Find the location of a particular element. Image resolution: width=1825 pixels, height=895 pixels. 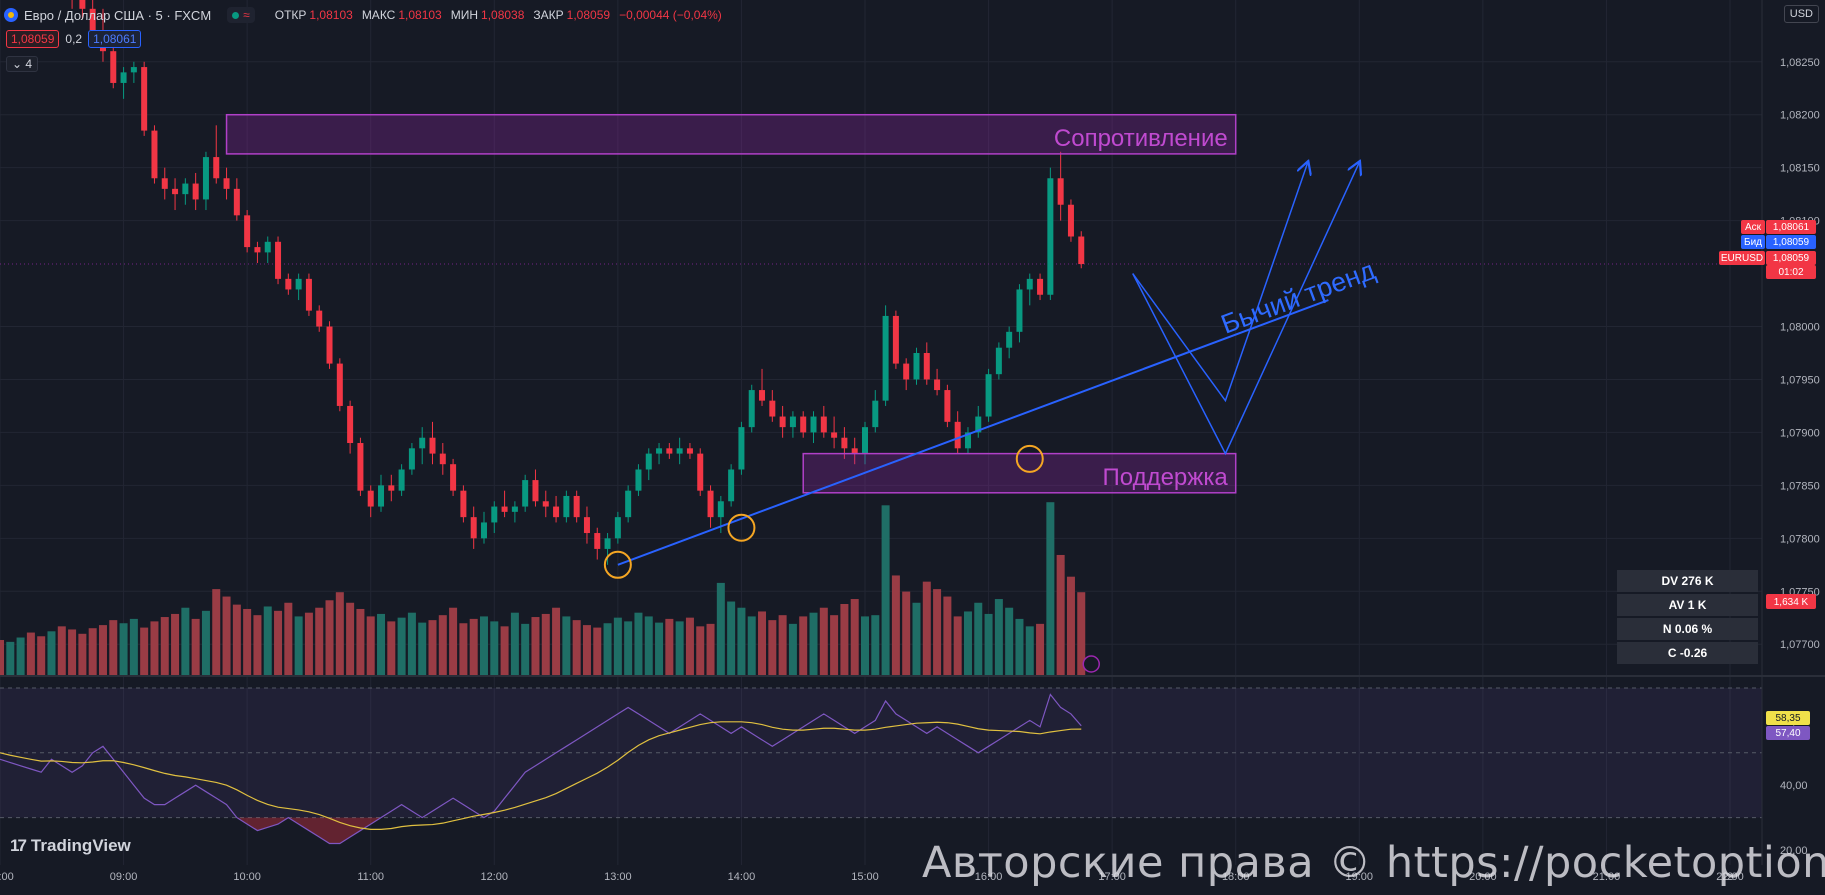

sell-price-button: 1,08059 is located at coordinates (32, 39).